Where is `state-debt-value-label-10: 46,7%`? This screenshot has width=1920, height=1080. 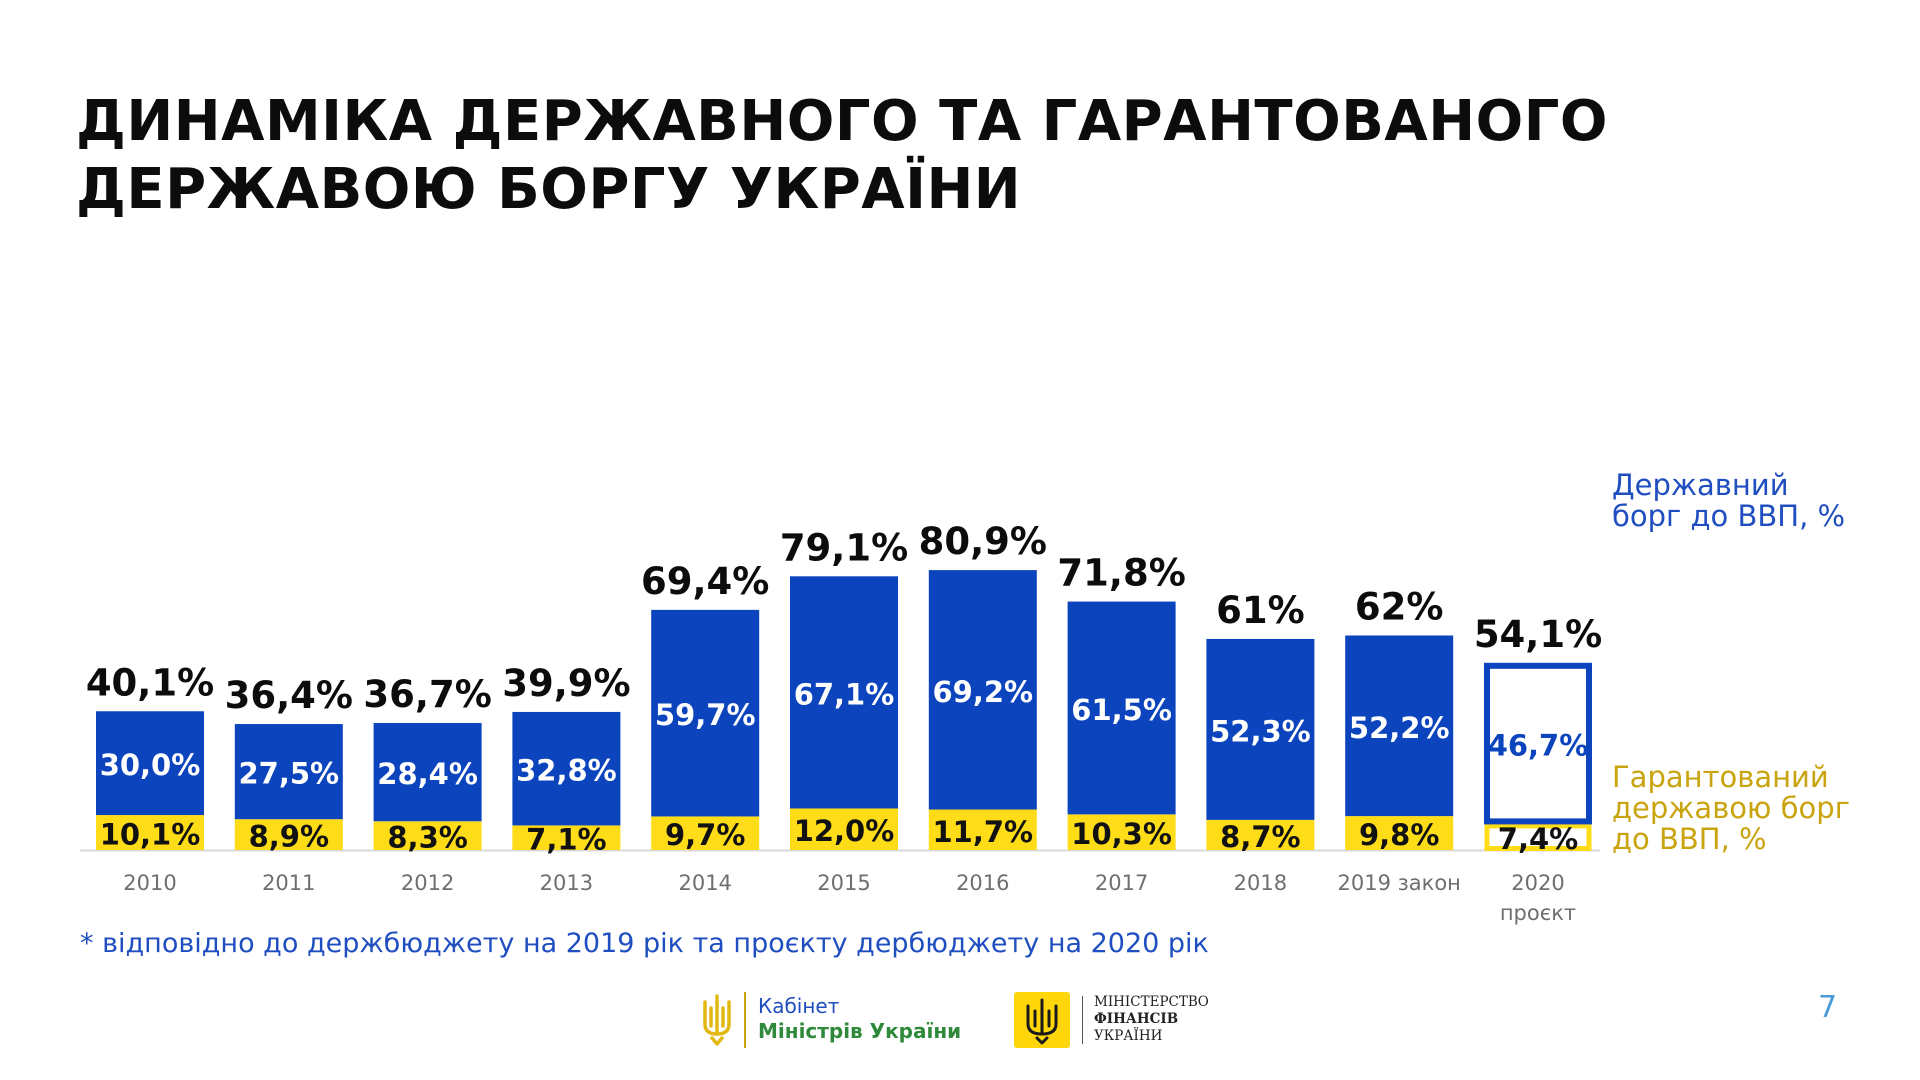
state-debt-value-label-10: 46,7% is located at coordinates (1538, 746).